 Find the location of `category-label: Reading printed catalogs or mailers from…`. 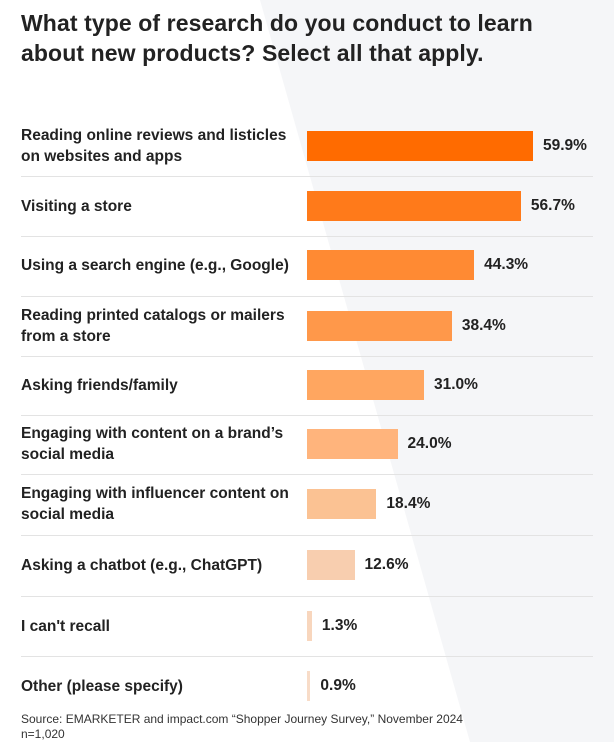

category-label: Reading printed catalogs or mailers from… is located at coordinates (153, 326).